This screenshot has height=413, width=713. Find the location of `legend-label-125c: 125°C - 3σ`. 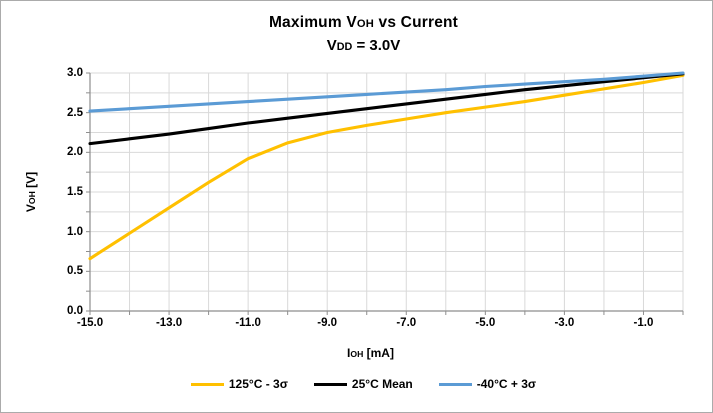

legend-label-125c: 125°C - 3σ is located at coordinates (258, 384).